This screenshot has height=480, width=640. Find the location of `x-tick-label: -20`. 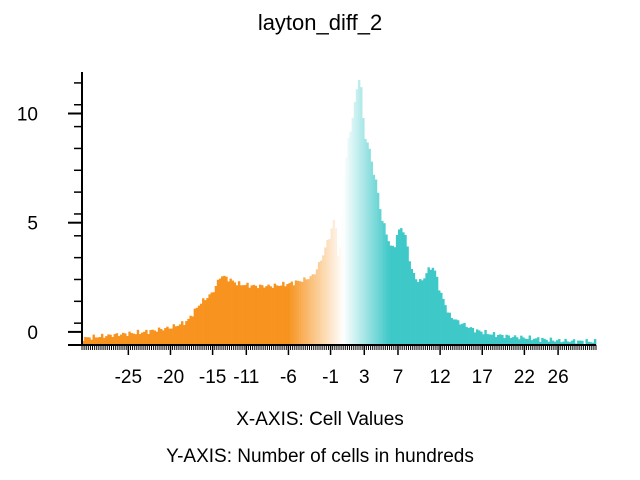

x-tick-label: -20 is located at coordinates (170, 377).